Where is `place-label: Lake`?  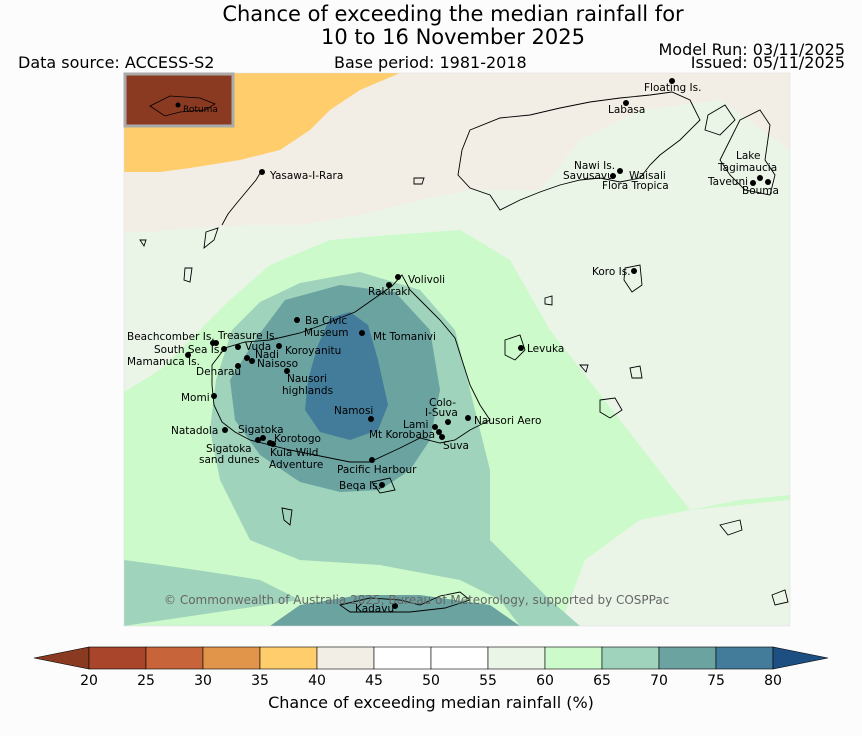
place-label: Lake is located at coordinates (748, 156).